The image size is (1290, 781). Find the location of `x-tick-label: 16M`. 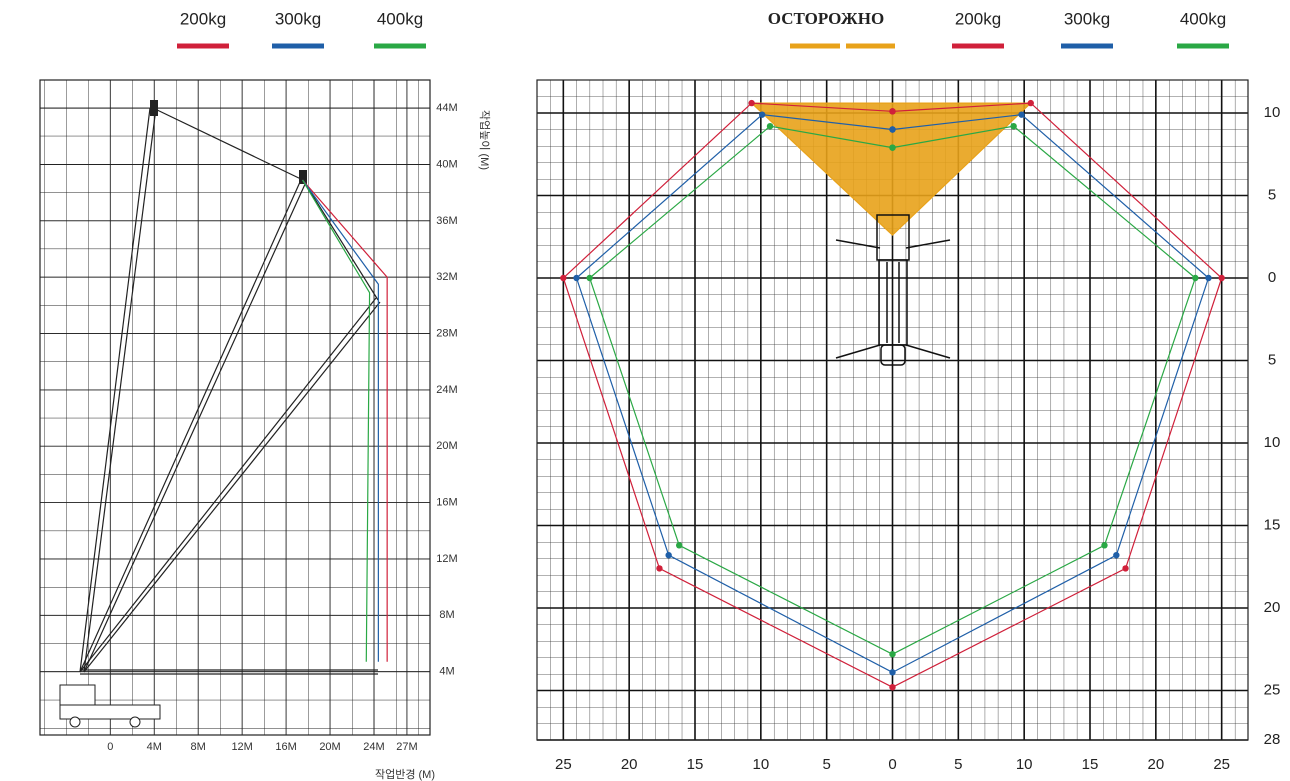

x-tick-label: 16M is located at coordinates (285, 747).